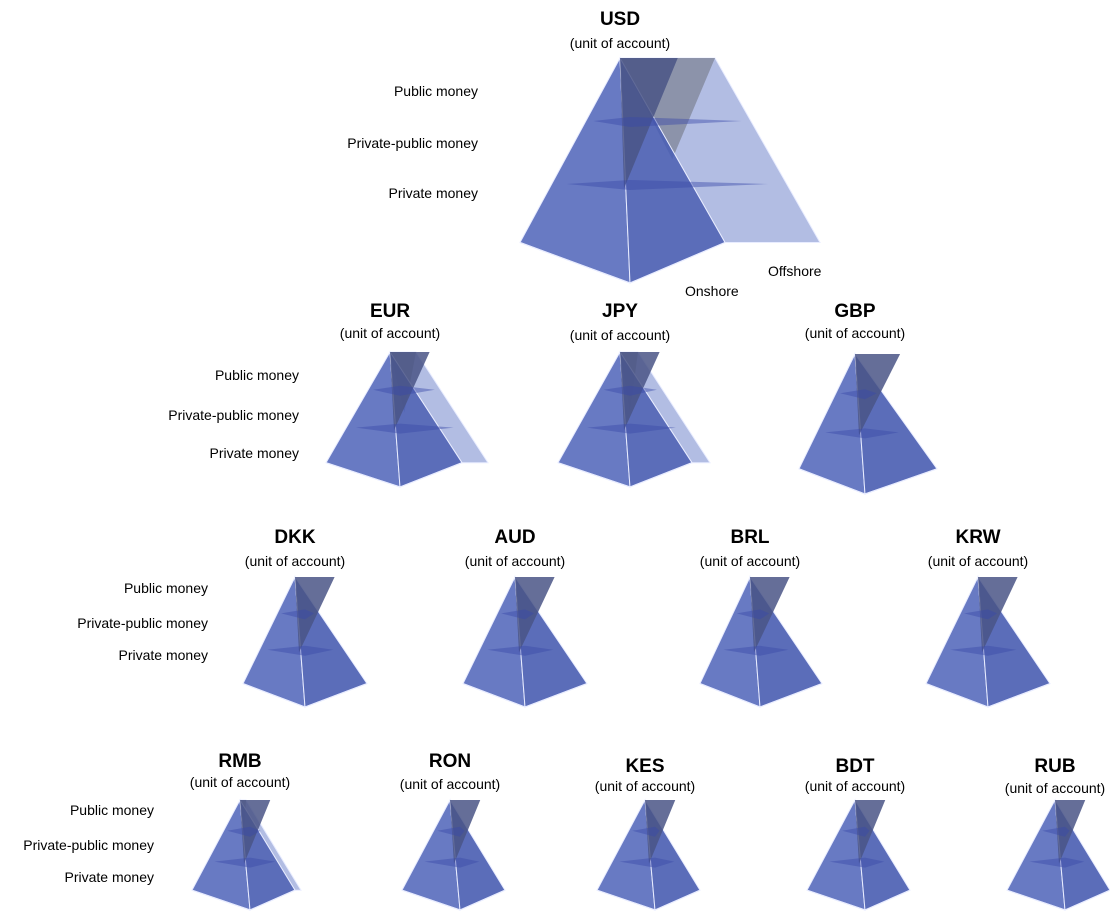  Describe the element at coordinates (518, 614) in the screenshot. I see `private-public-band-aud` at that location.